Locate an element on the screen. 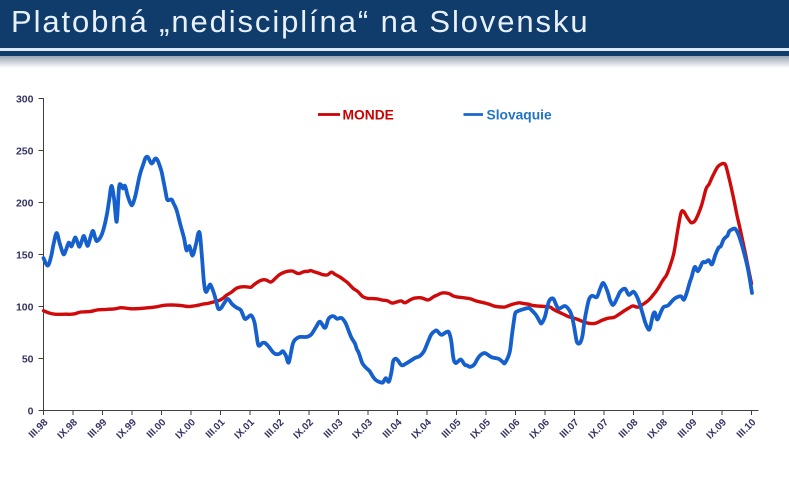  svg-text: IX.07 is located at coordinates (599, 429).